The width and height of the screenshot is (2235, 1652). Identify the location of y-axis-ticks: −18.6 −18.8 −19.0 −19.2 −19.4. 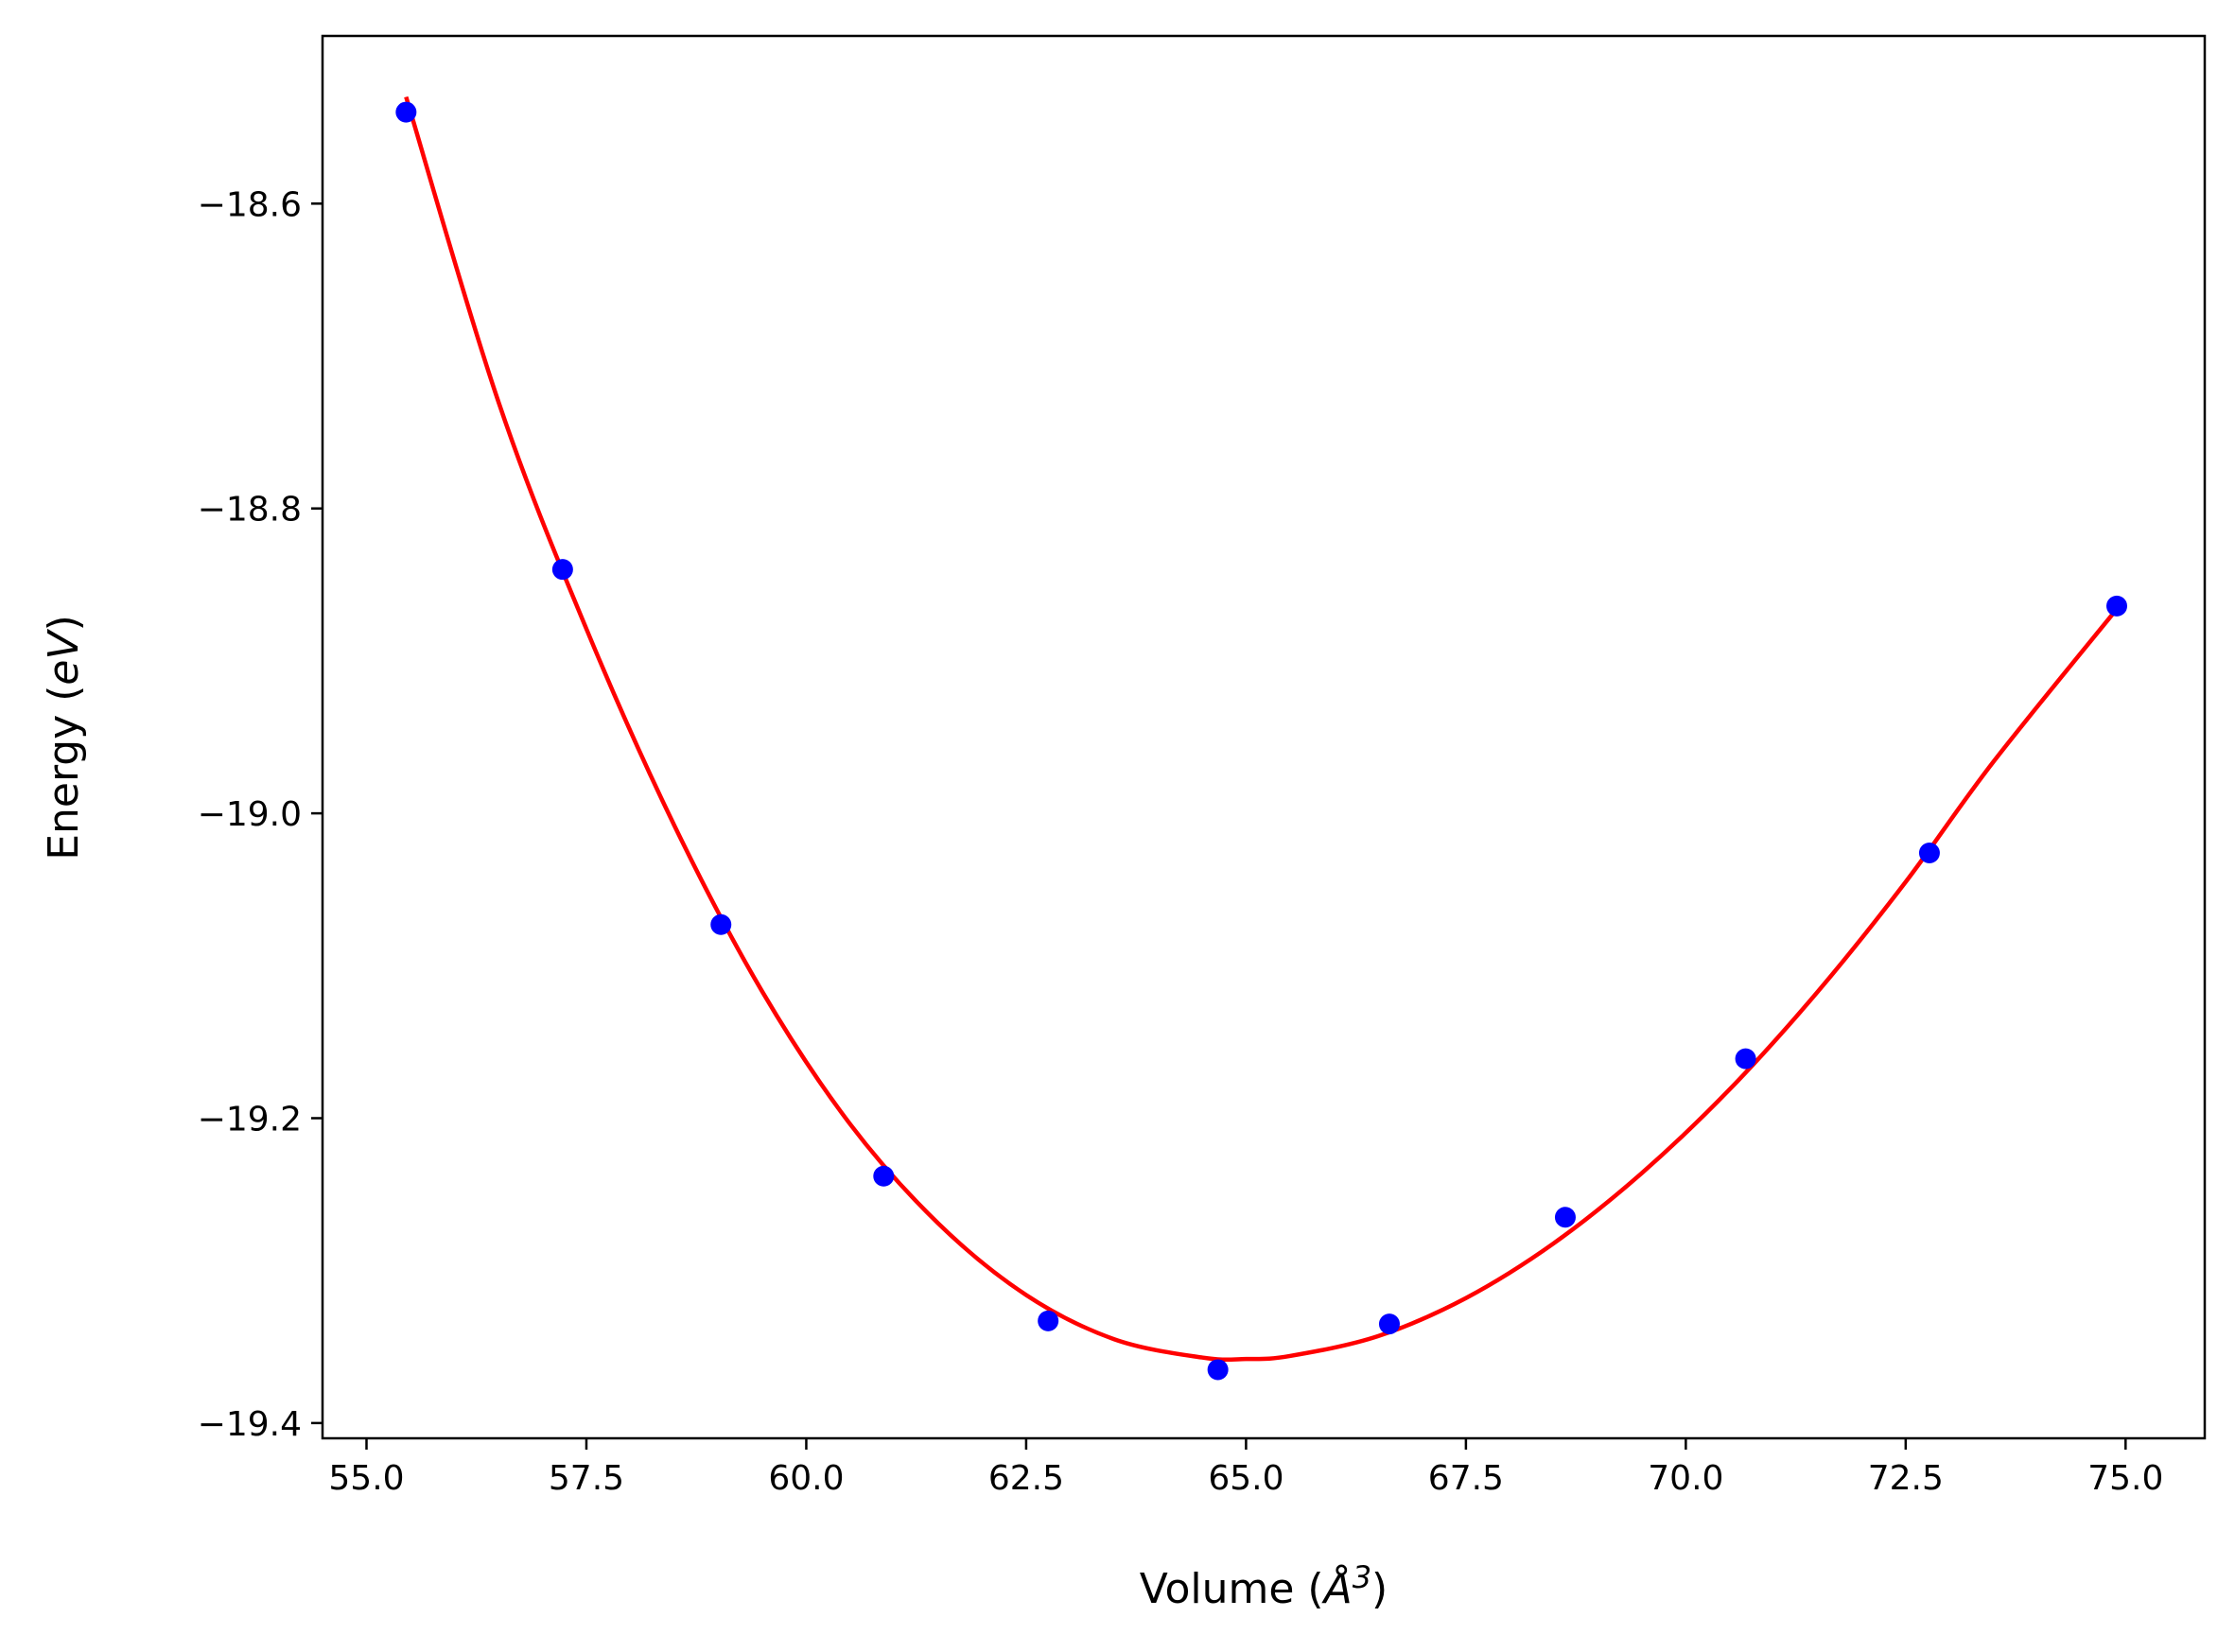
(260, 814).